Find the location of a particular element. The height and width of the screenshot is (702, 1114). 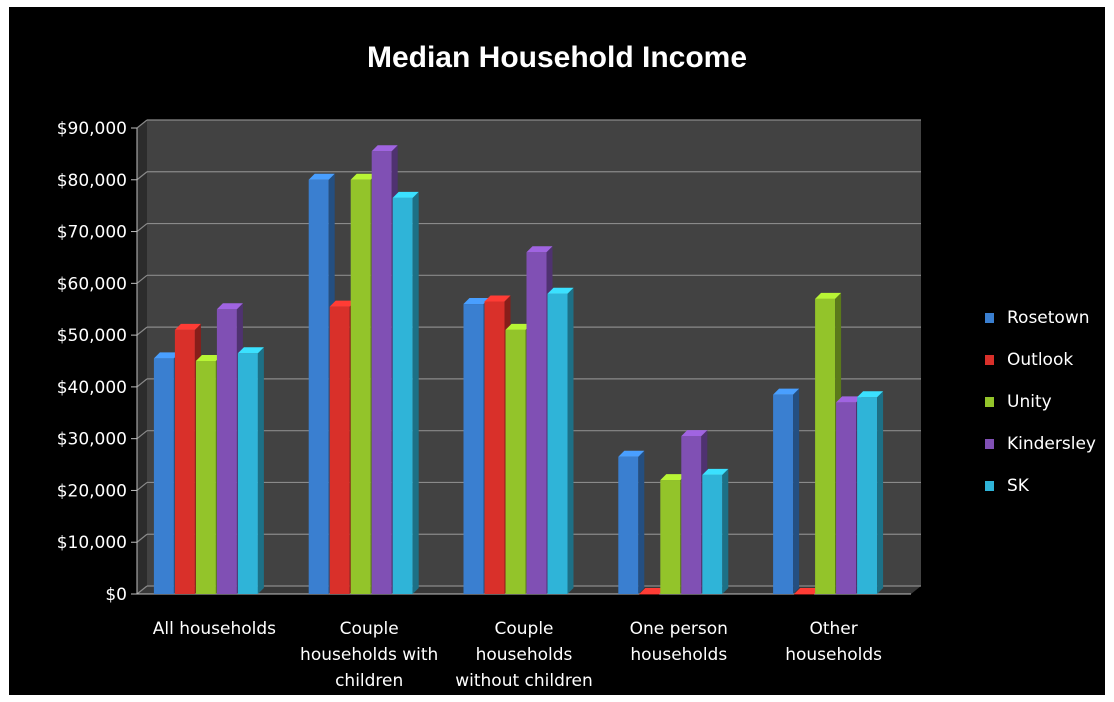

legend-item: Rosetown is located at coordinates (1040, 318).